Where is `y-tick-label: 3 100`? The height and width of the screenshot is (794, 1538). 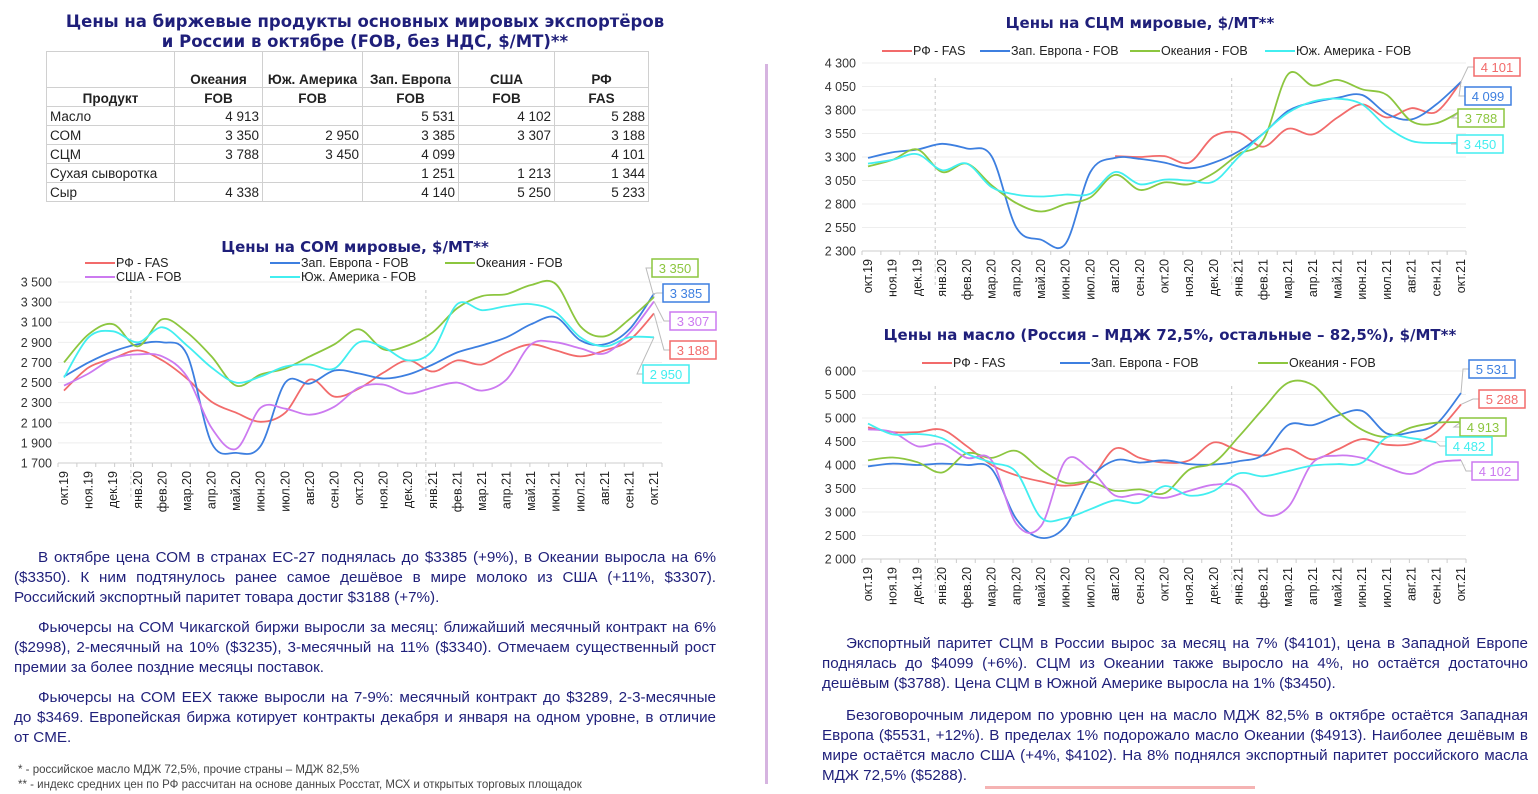
y-tick-label: 3 100 is located at coordinates (36, 323).